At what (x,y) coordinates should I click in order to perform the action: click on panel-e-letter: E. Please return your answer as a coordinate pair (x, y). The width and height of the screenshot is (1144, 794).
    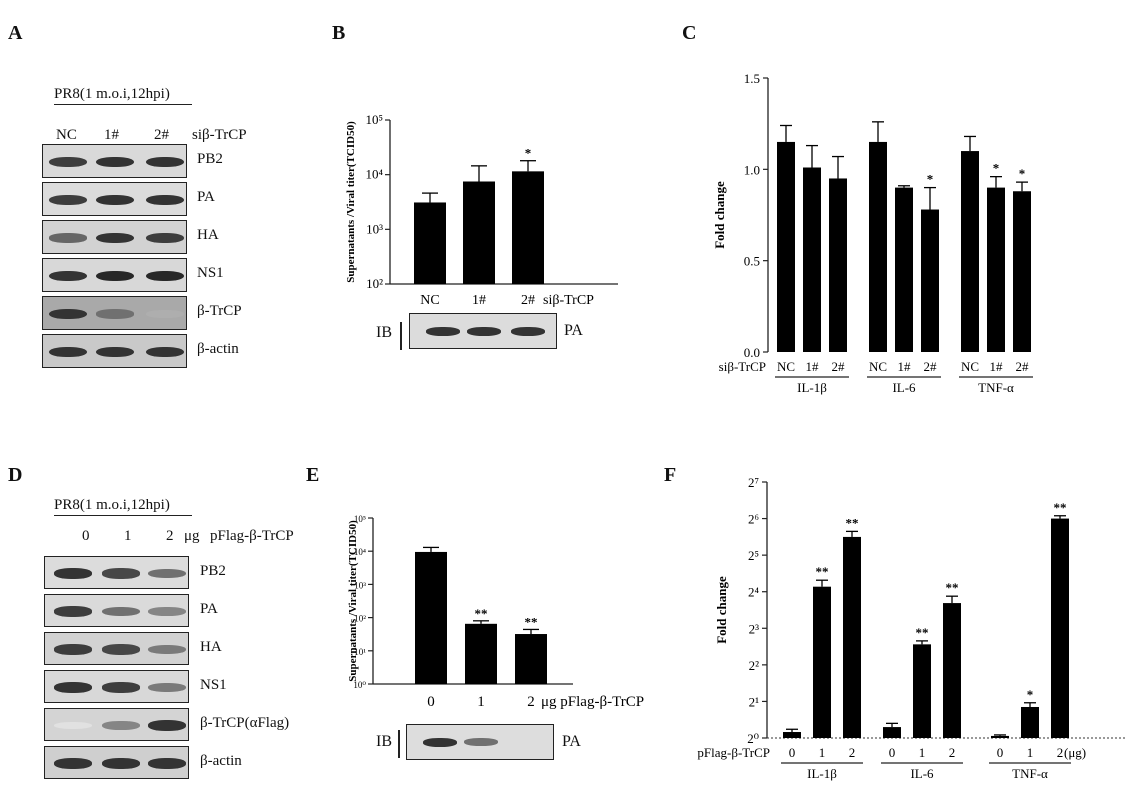
    Looking at the image, I should click on (313, 475).